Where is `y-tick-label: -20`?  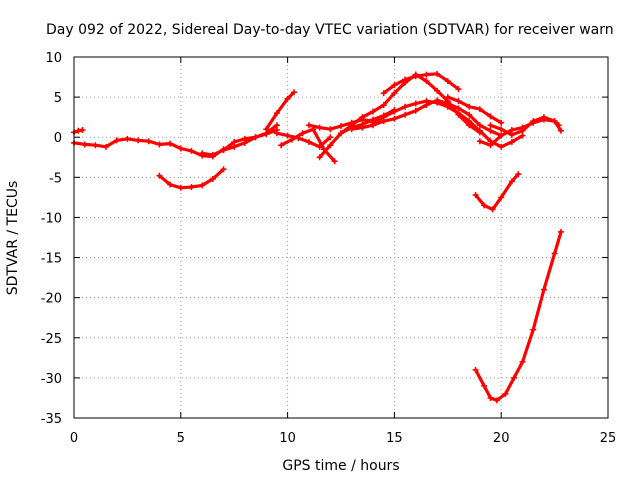 y-tick-label: -20 is located at coordinates (51, 299).